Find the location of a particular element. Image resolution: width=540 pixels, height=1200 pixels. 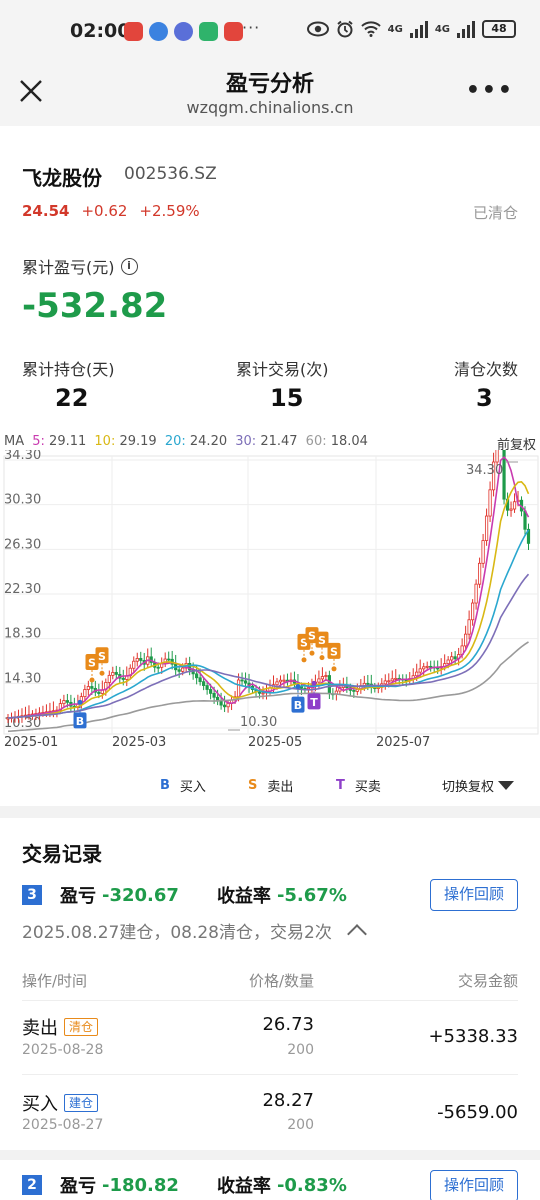

ma20-key: 20: is located at coordinates (175, 441).